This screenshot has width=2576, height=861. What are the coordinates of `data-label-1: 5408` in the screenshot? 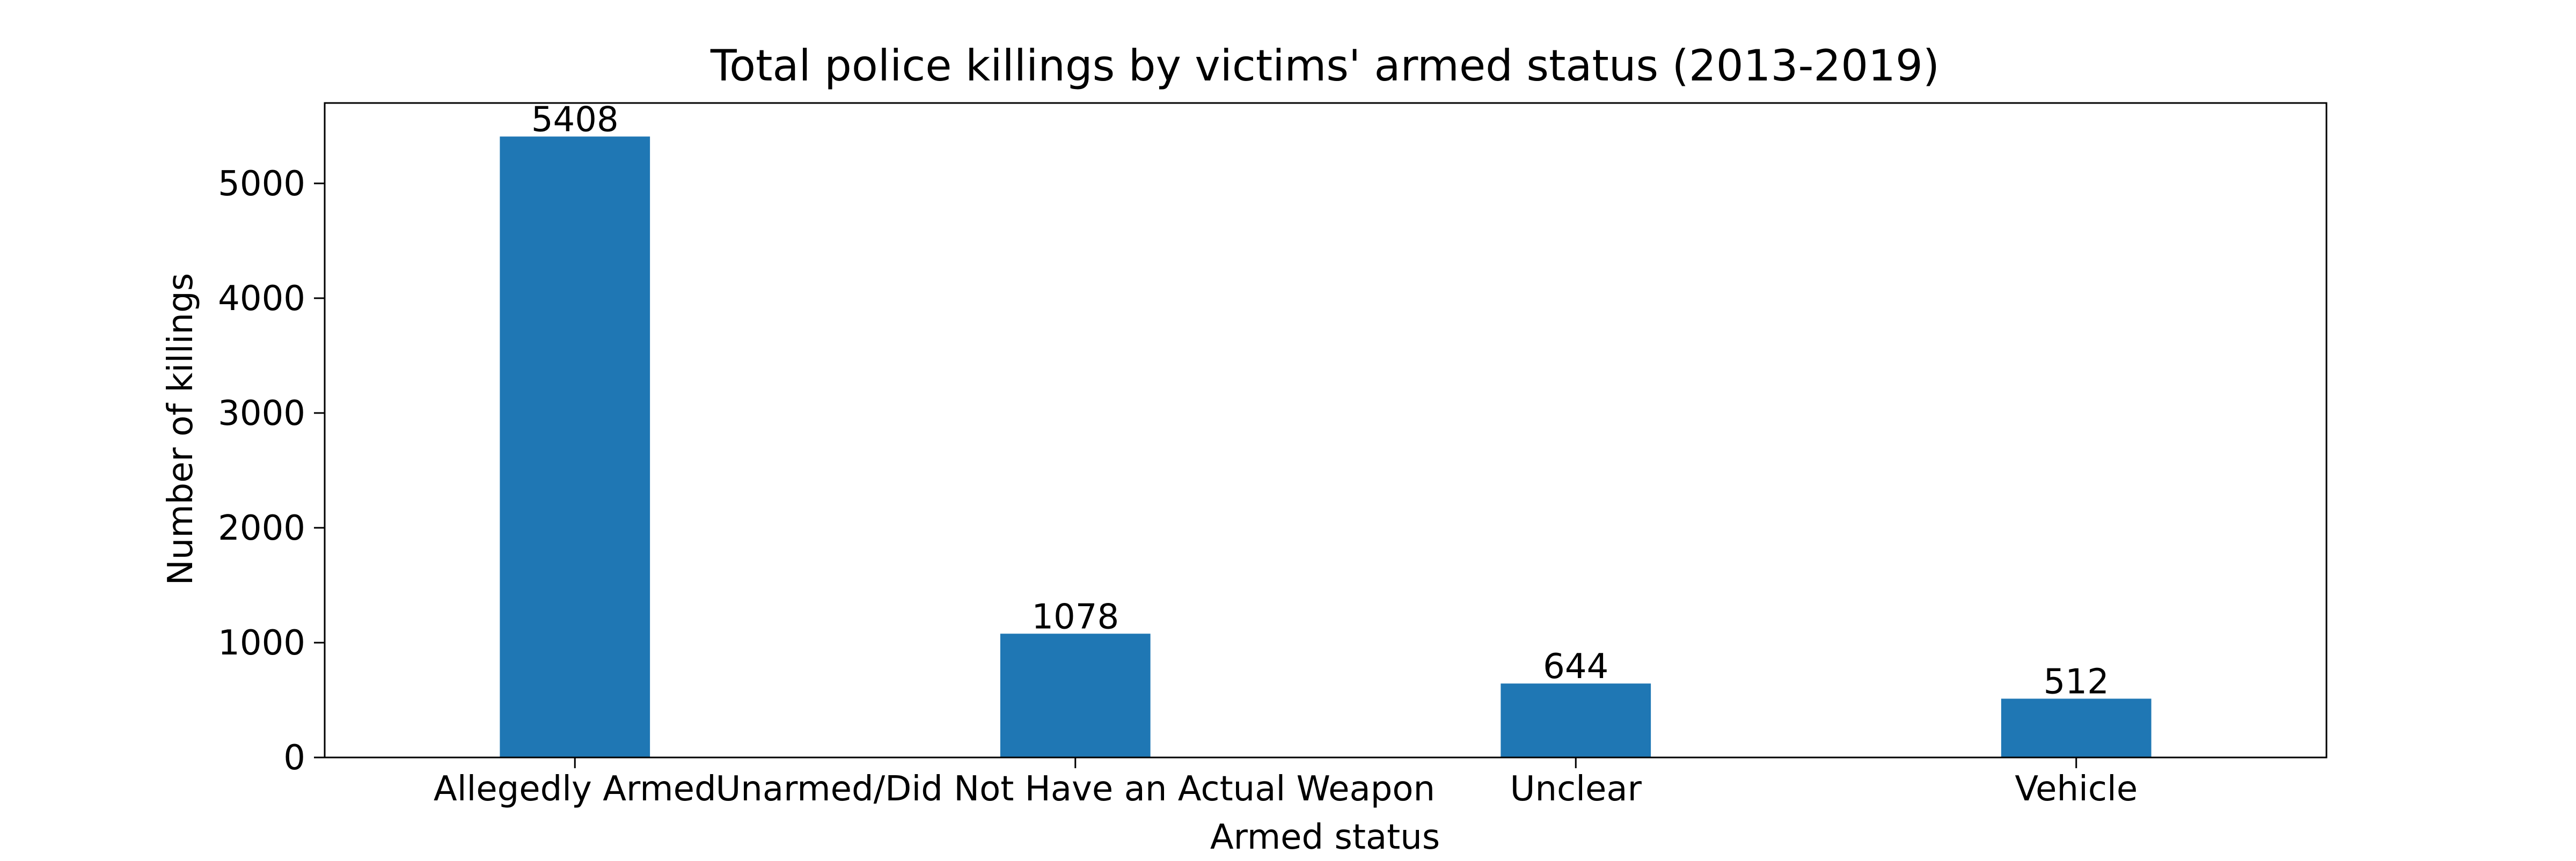 It's located at (575, 119).